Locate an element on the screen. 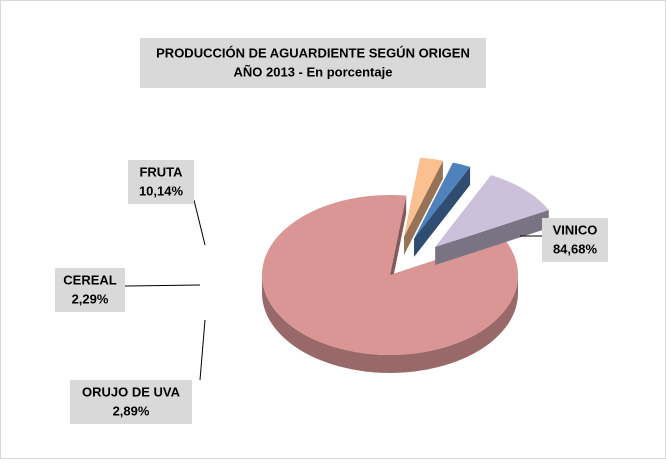  slice-label: FRUTA is located at coordinates (161, 171).